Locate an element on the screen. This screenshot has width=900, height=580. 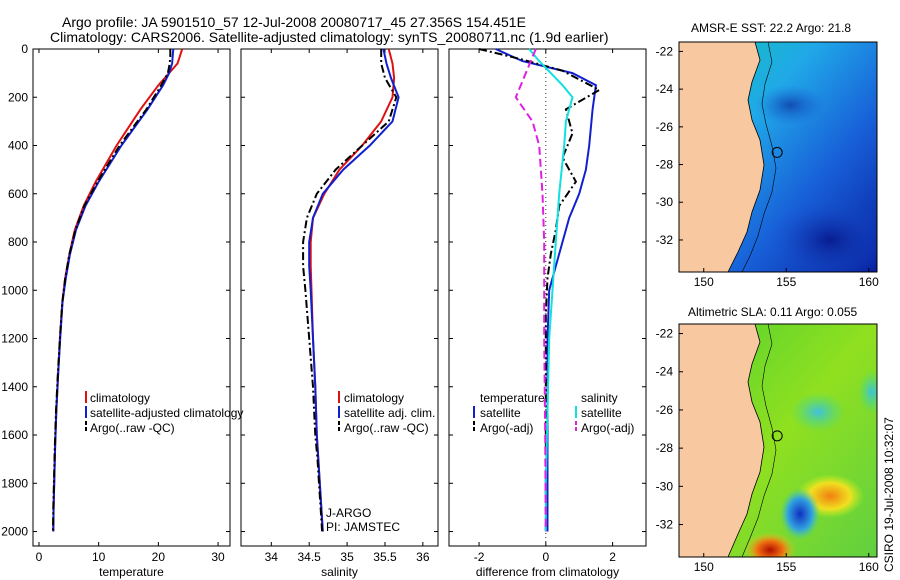
credit-stamp: CSIRO 19-Jul-2008 10:32:07 is located at coordinates (889, 494).